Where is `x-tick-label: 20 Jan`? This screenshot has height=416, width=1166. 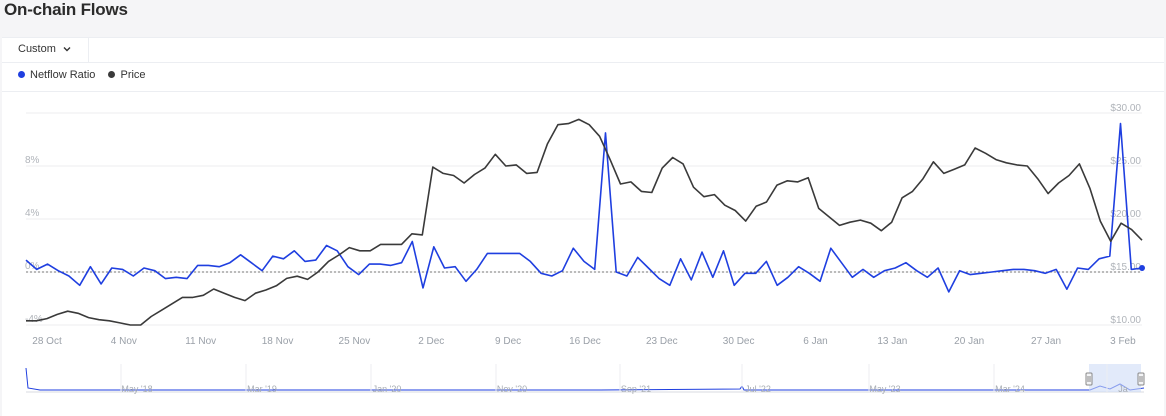
x-tick-label: 20 Jan is located at coordinates (969, 341).